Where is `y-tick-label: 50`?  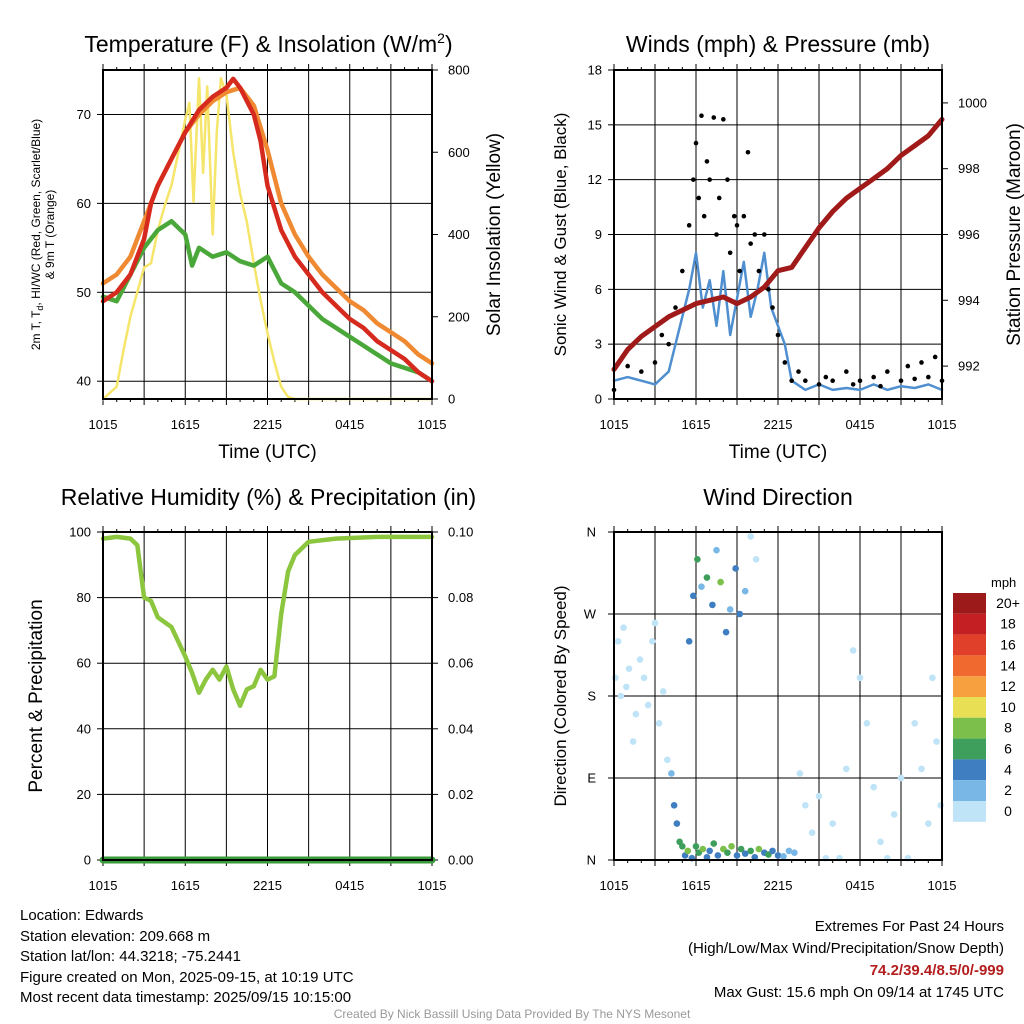 y-tick-label: 50 is located at coordinates (84, 292).